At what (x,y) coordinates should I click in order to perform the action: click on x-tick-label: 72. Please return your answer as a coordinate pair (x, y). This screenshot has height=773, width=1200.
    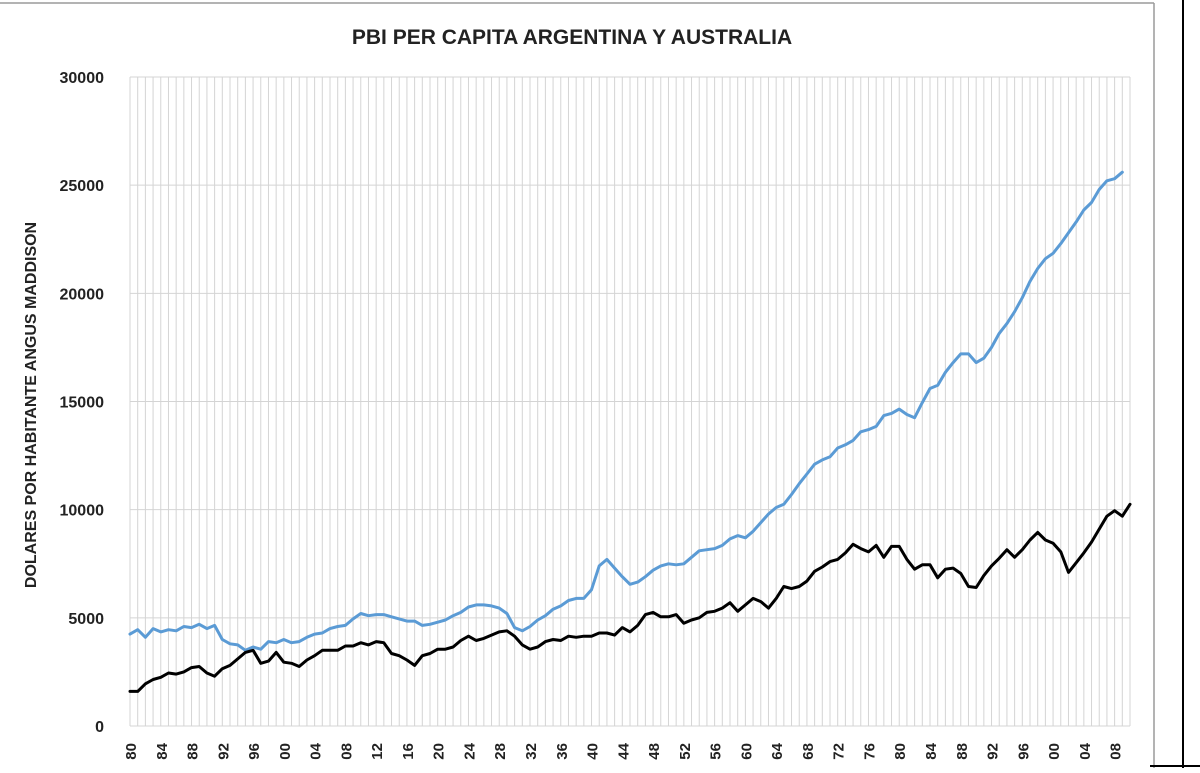
    Looking at the image, I should click on (839, 751).